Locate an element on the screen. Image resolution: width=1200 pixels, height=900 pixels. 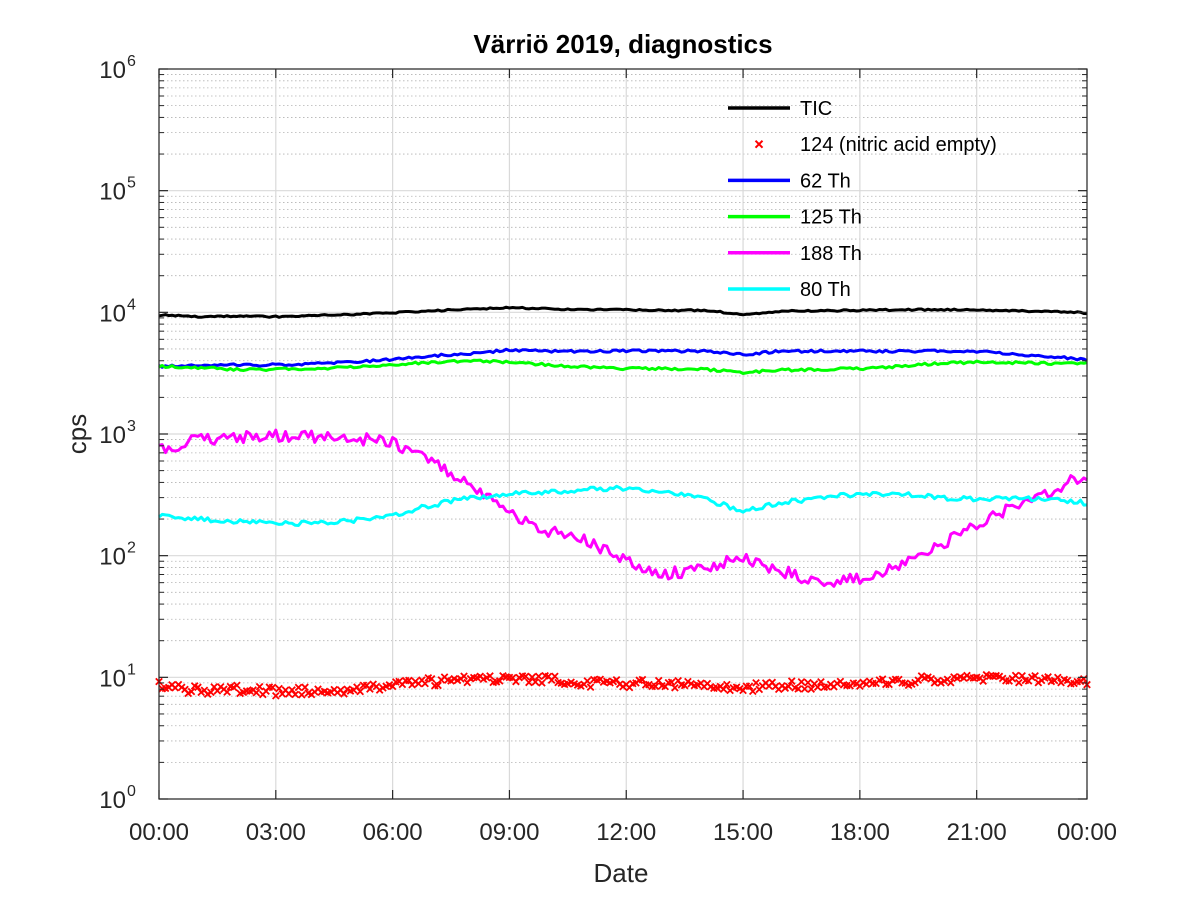
x-tick-label: 21:00 is located at coordinates (977, 832).